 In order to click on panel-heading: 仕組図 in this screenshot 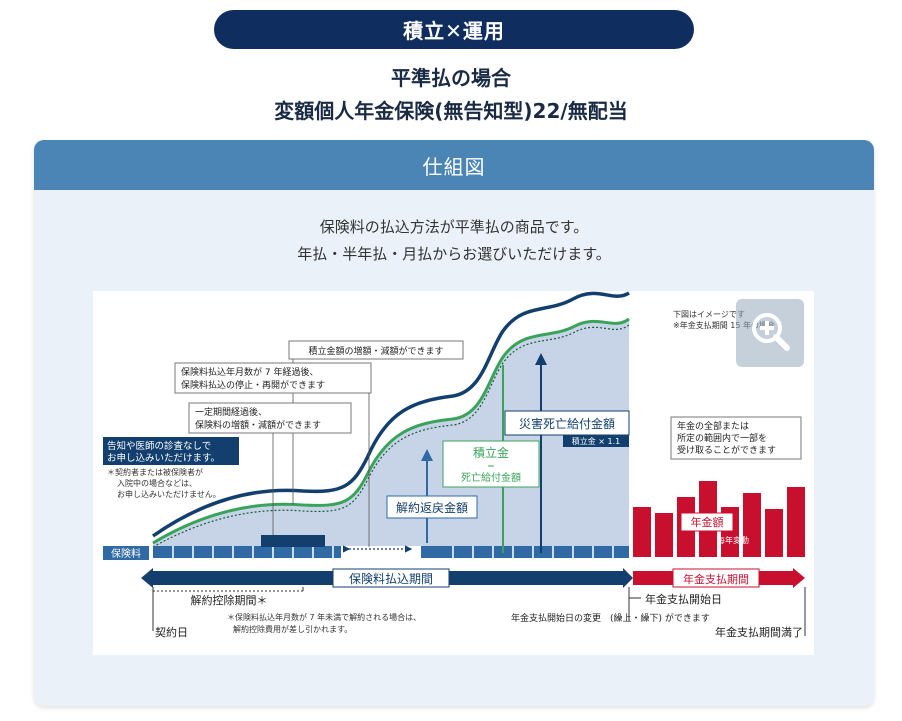, I will do `click(454, 165)`.